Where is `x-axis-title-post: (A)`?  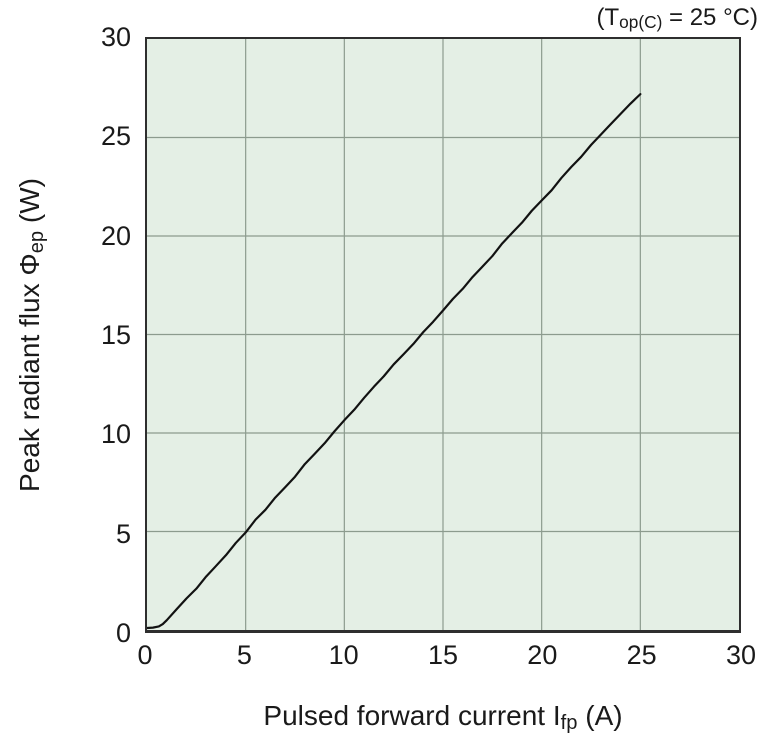 x-axis-title-post: (A) is located at coordinates (600, 715).